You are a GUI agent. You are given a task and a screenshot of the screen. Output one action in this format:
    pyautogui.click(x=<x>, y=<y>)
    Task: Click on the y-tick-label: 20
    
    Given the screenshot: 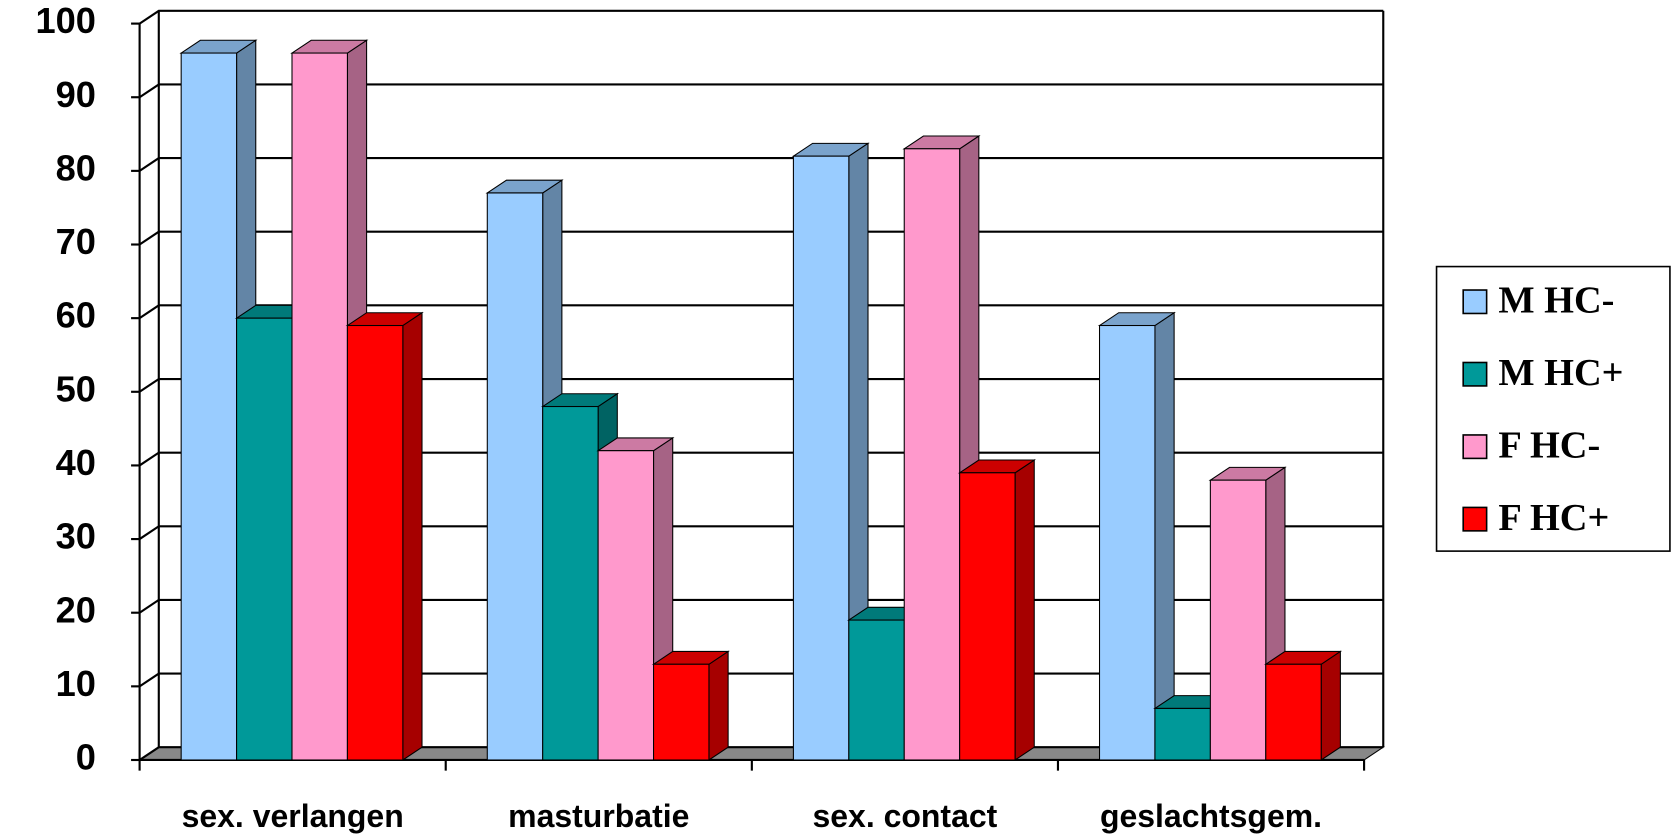 What is the action you would take?
    pyautogui.click(x=76, y=609)
    